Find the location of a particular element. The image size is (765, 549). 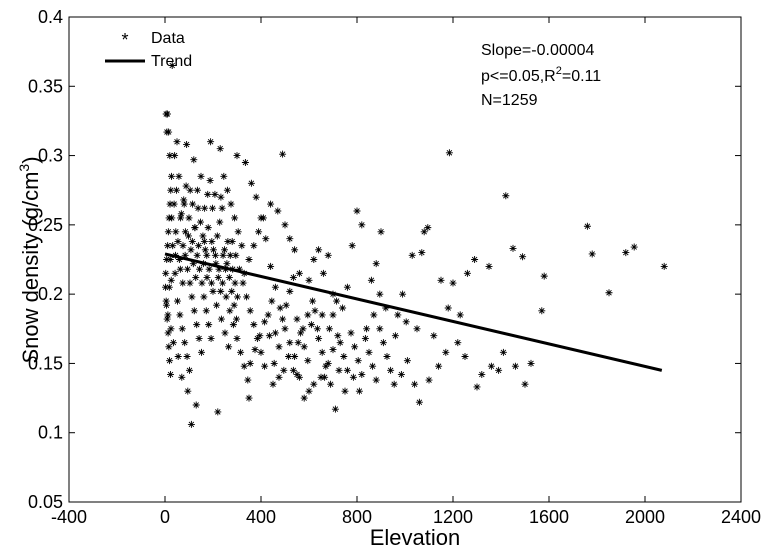

y-tick-label: 0.2 is located at coordinates (50, 294).